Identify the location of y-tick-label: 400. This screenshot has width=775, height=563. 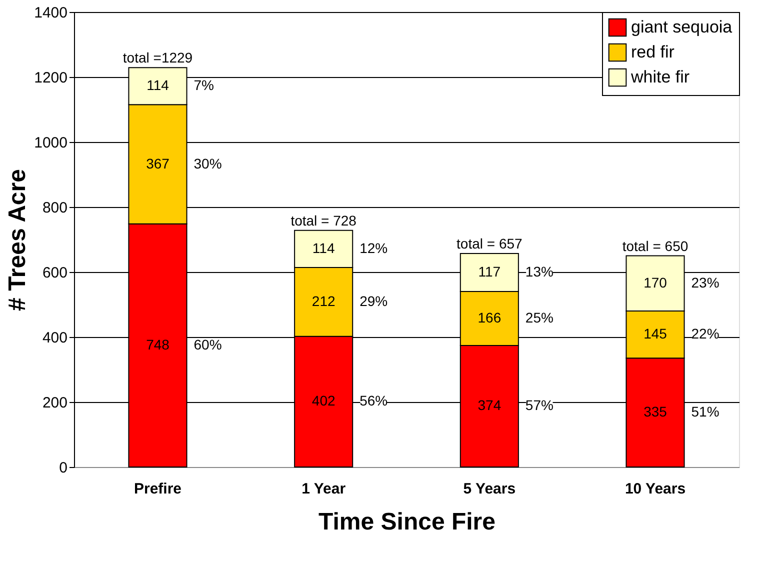
(55, 338).